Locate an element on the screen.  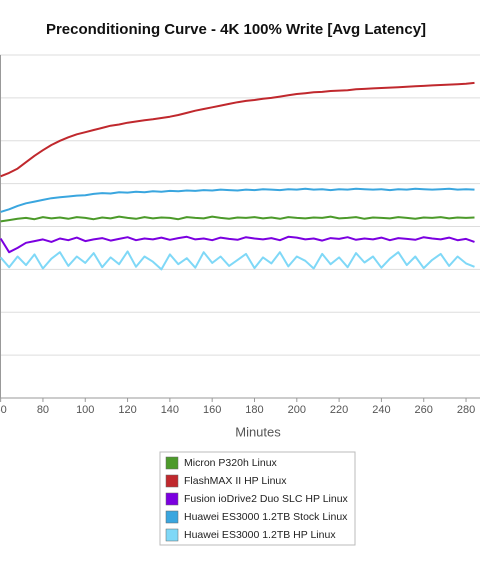
x-tick-label: 160 is located at coordinates (212, 410).